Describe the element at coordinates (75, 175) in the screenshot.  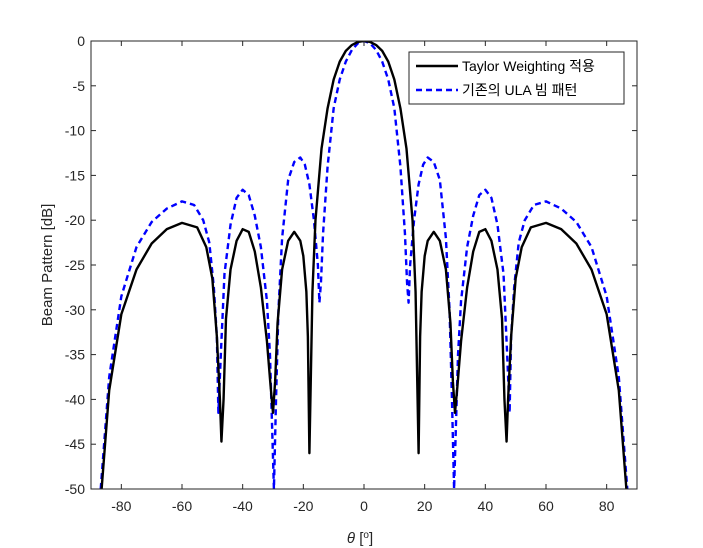
I see `y-tick-label: -15` at that location.